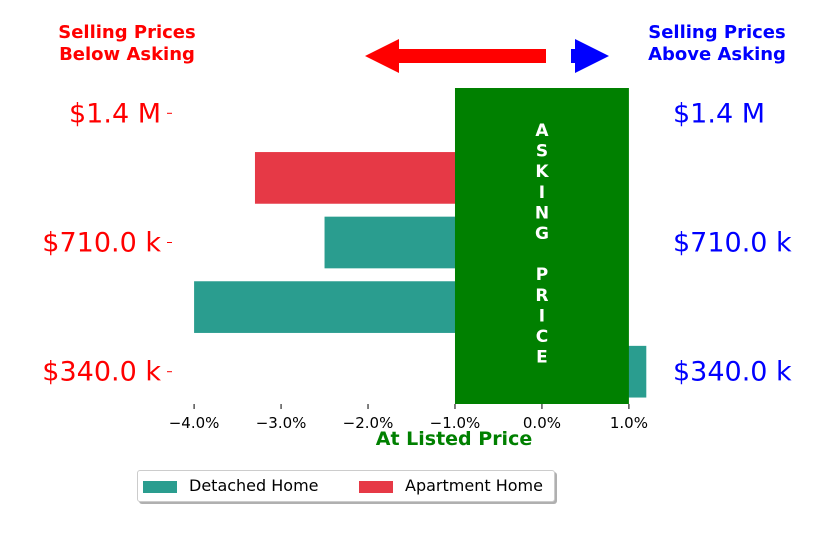 This screenshot has width=834, height=541. Describe the element at coordinates (408, 418) in the screenshot. I see `x-axis: −4.0% −3.0% −2.0% −1.0% 0.0% 1.0%` at that location.